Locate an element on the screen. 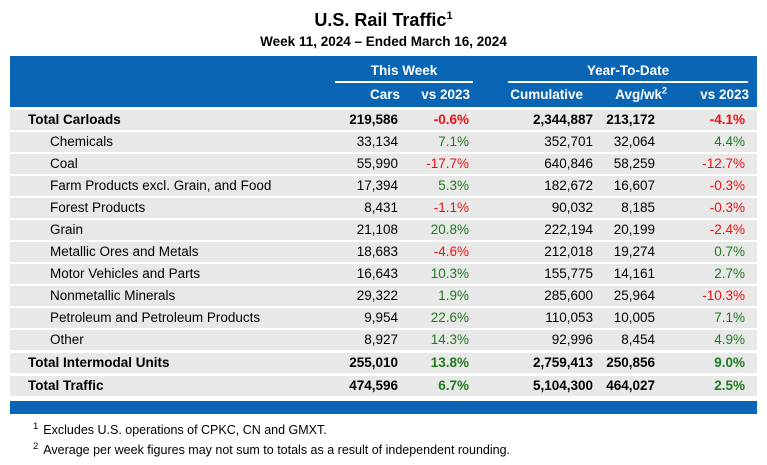 The image size is (767, 465). cumulative-value: 90,032 is located at coordinates (572, 207).